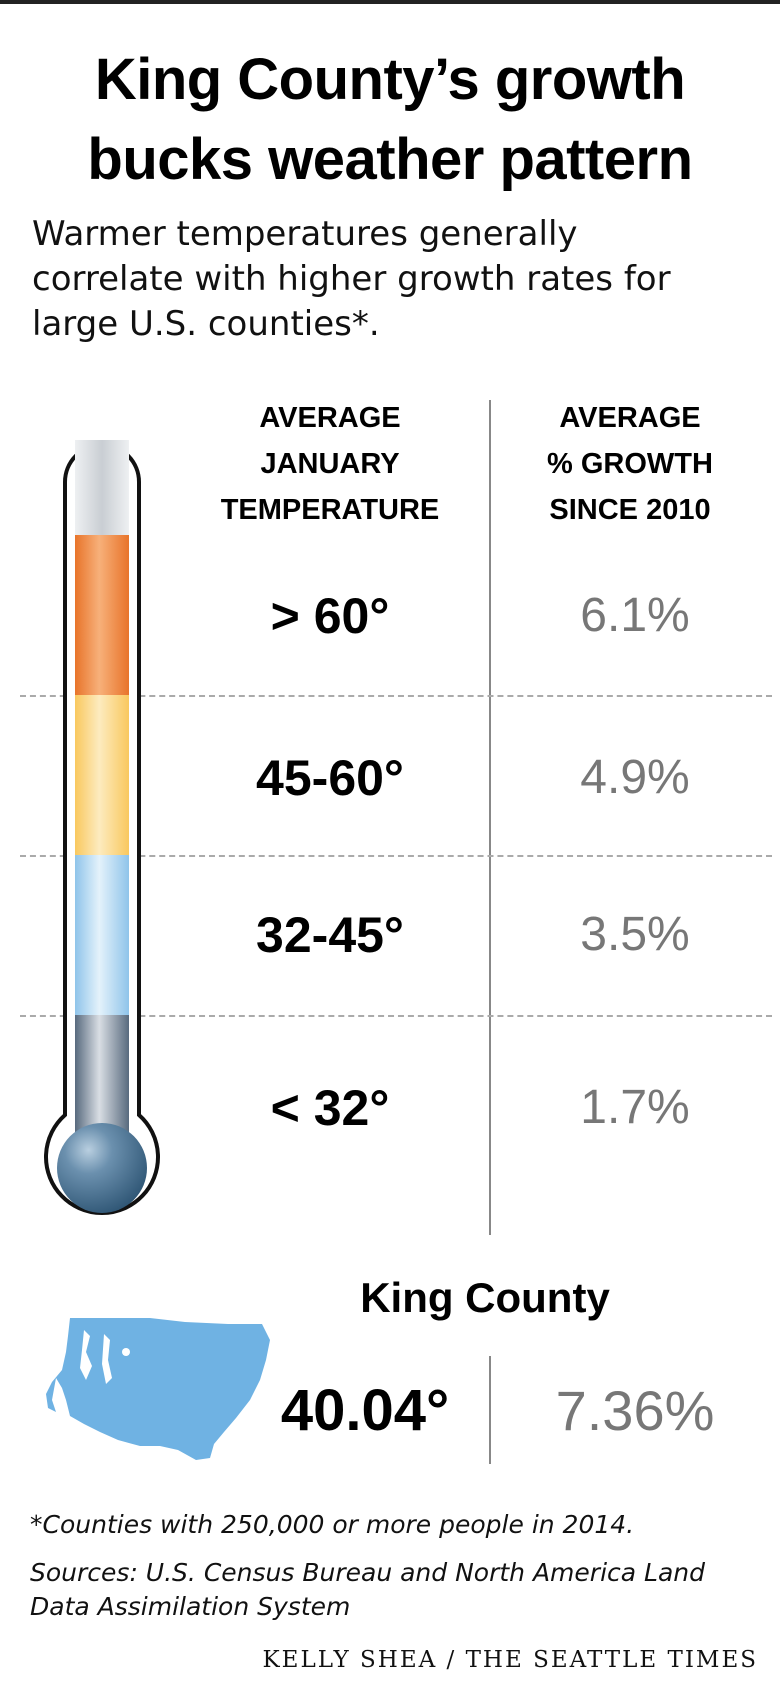 The image size is (780, 1687). I want to click on growth-value-row-4: 1.7%, so click(635, 1107).